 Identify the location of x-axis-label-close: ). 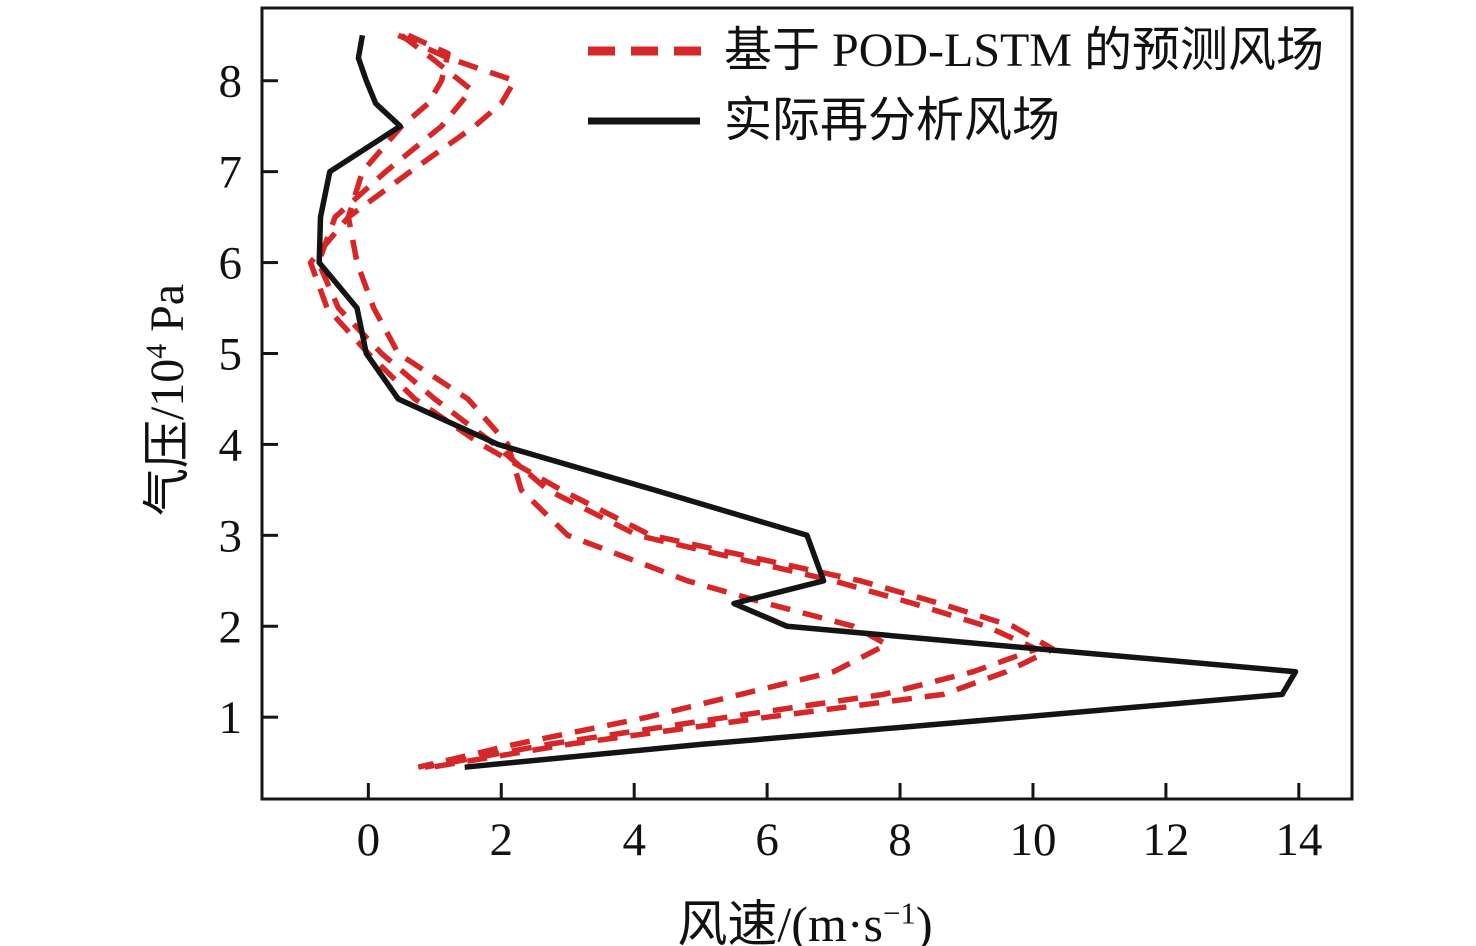
(924, 921).